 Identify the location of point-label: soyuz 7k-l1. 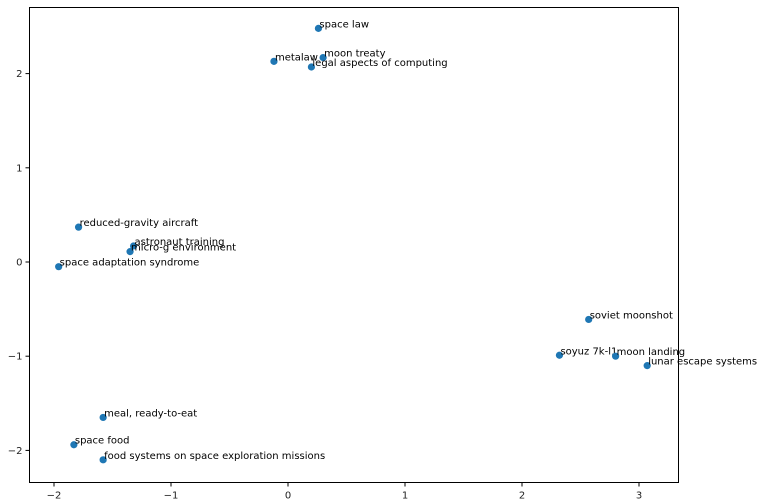
(588, 351).